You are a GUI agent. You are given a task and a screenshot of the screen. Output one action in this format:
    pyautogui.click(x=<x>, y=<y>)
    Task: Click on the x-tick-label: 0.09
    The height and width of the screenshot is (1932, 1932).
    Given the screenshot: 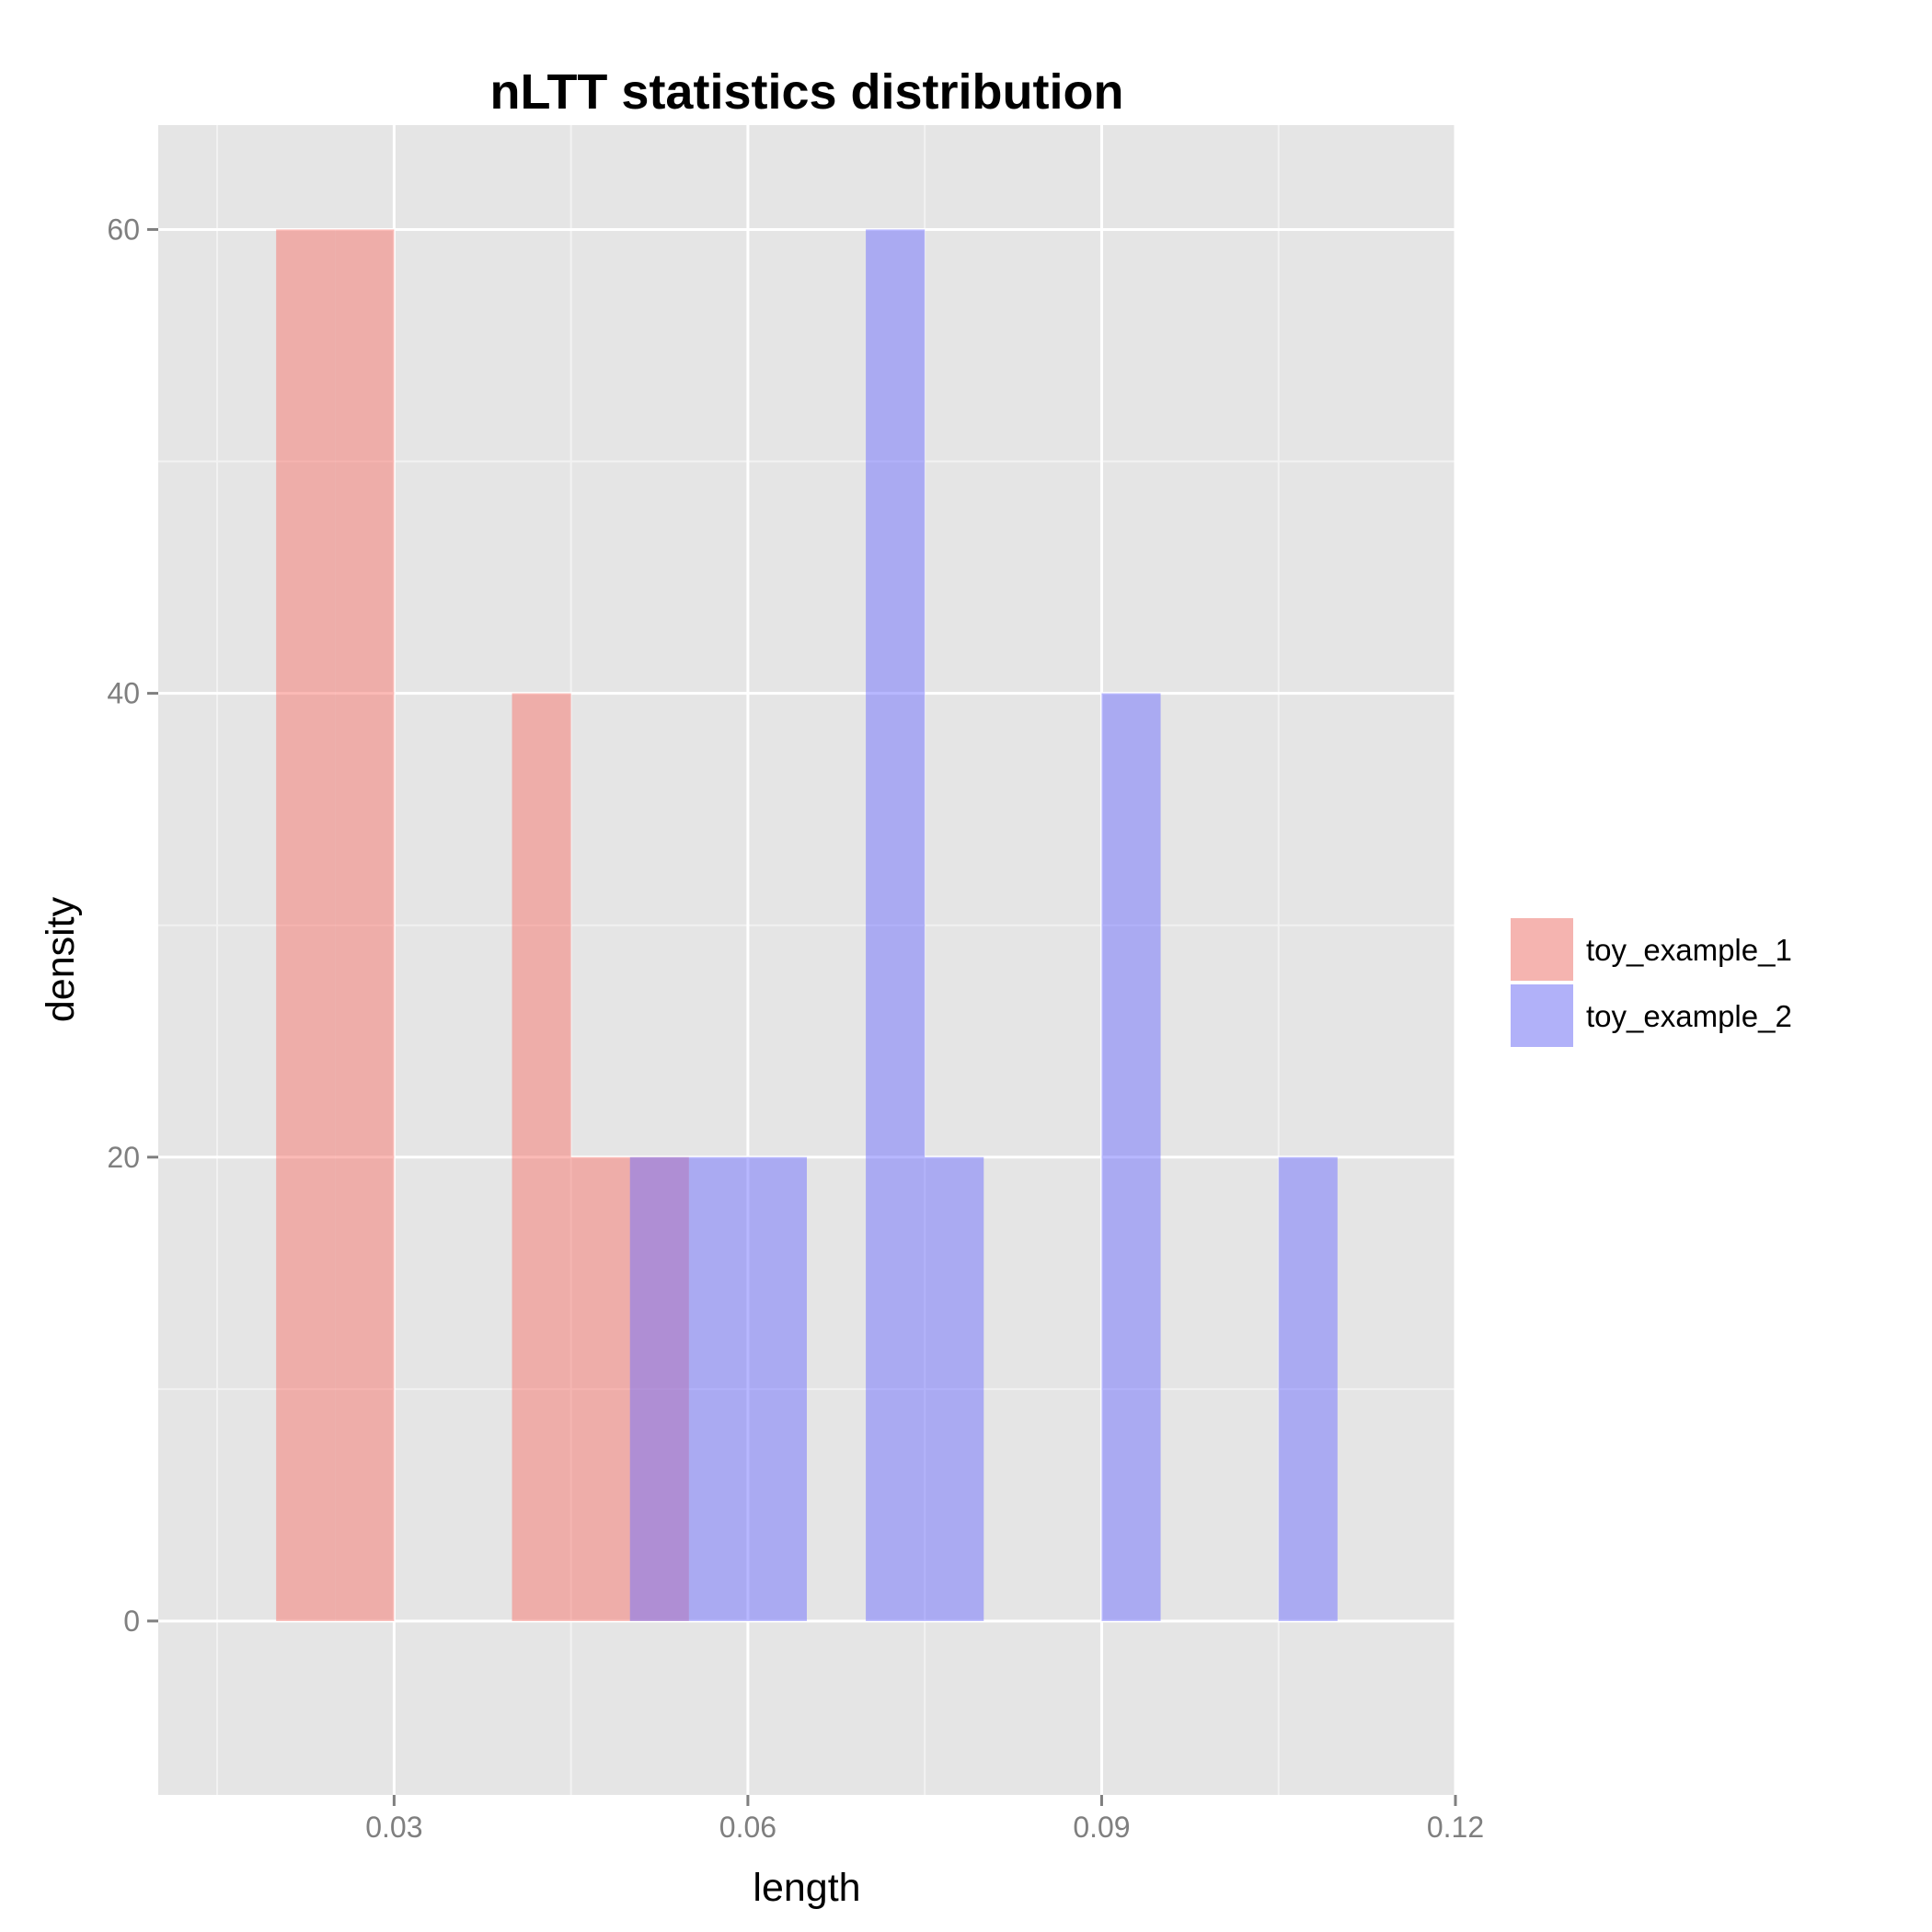 What is the action you would take?
    pyautogui.click(x=1101, y=1827)
    